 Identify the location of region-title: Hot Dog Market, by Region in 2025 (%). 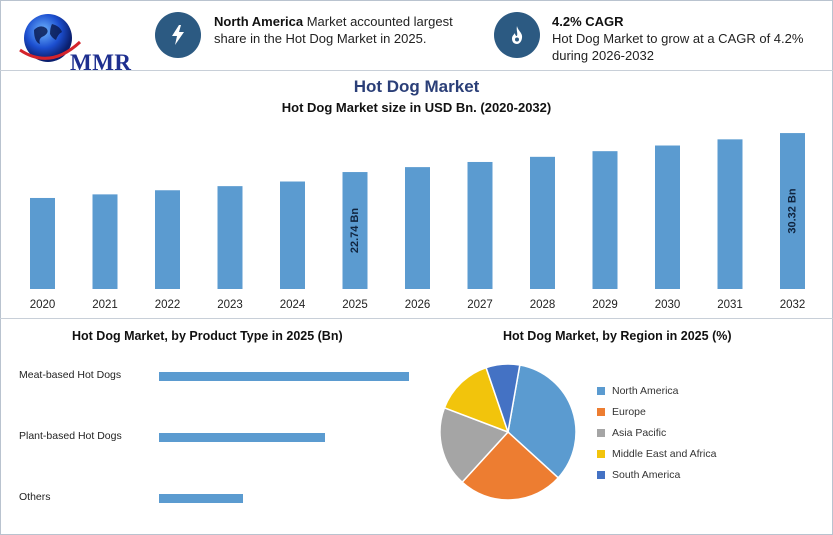
(617, 336).